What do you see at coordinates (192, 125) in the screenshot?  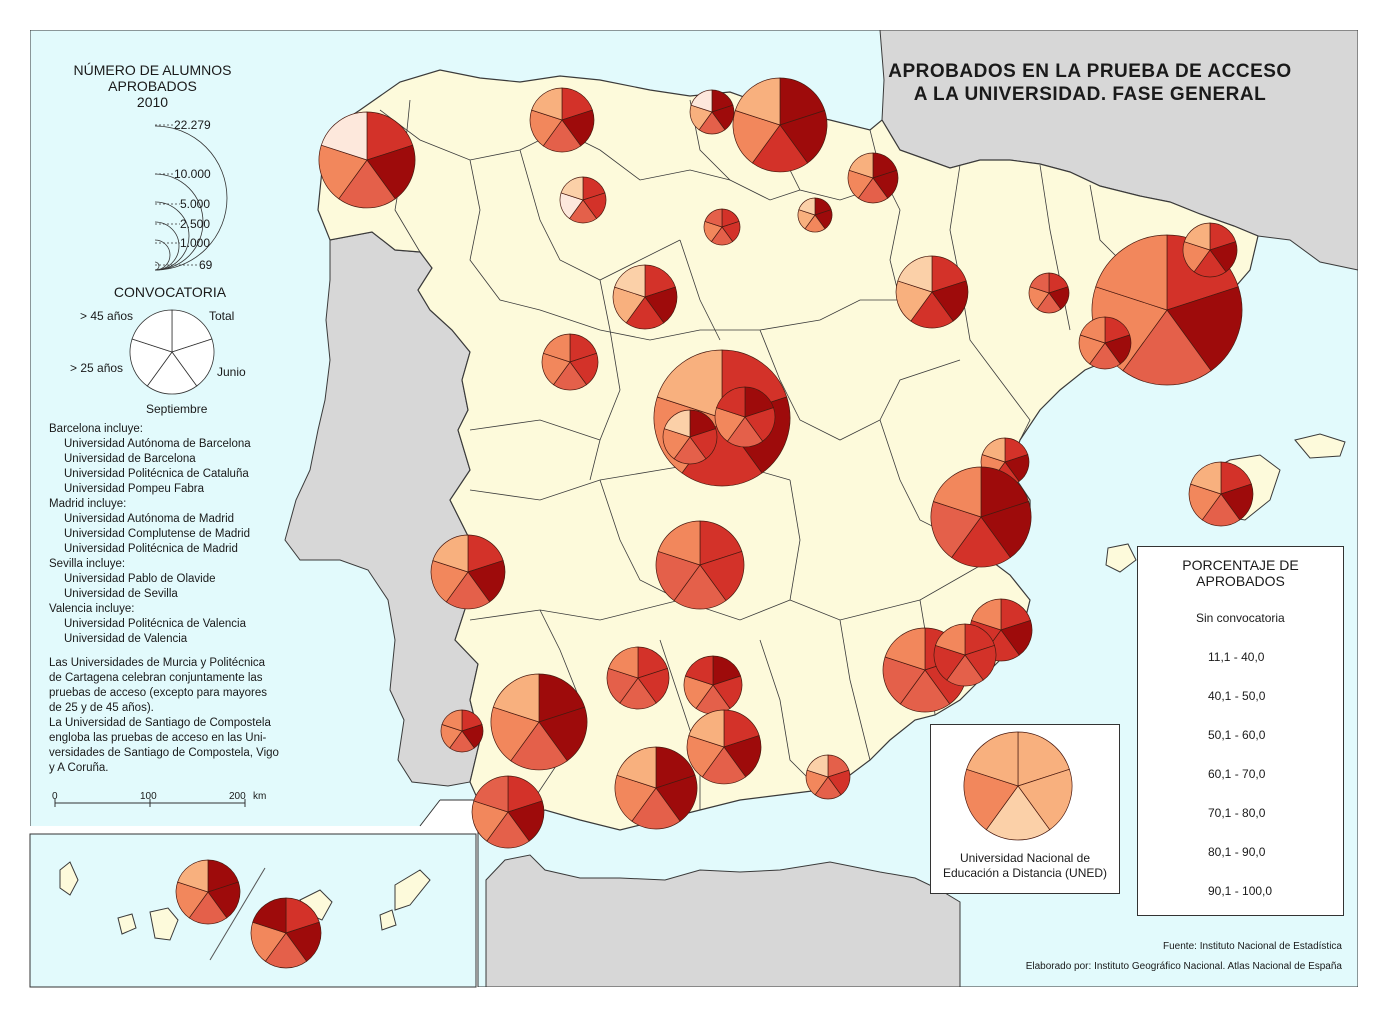 I see `size-label-22279: 22.279` at bounding box center [192, 125].